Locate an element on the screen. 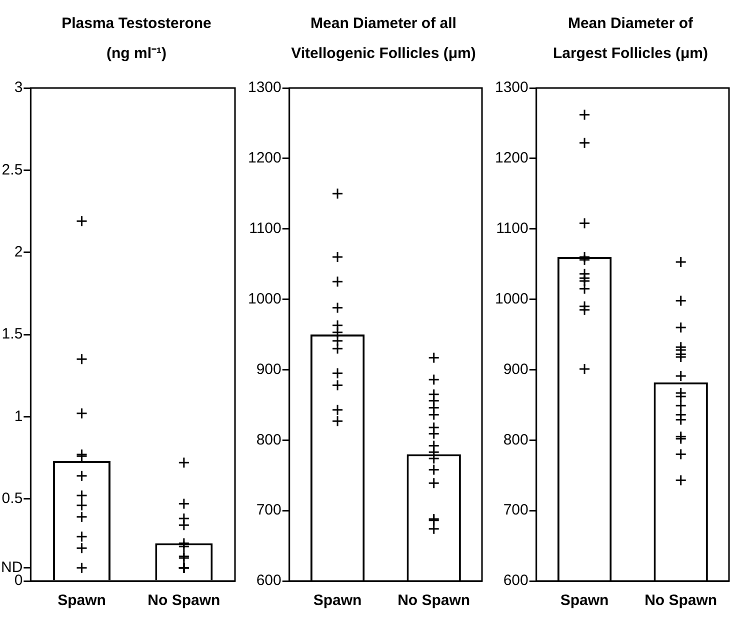 Image resolution: width=742 pixels, height=619 pixels. chart-title: Plasma Testosterone (ng ml⁻¹) is located at coordinates (136, 39).